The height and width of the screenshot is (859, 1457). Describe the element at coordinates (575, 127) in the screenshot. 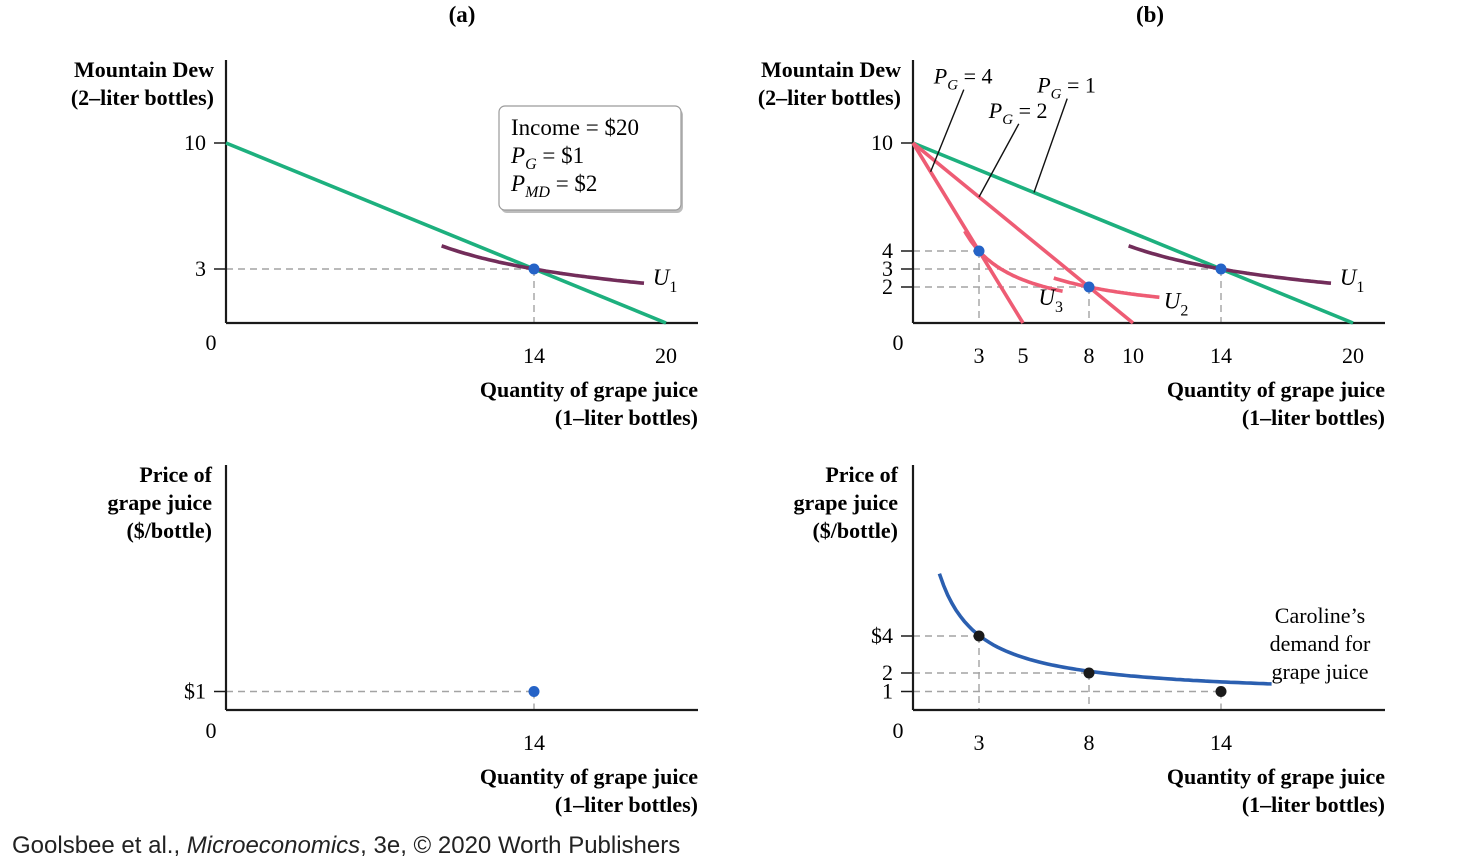

I see `info-box-income: Income = $20` at that location.